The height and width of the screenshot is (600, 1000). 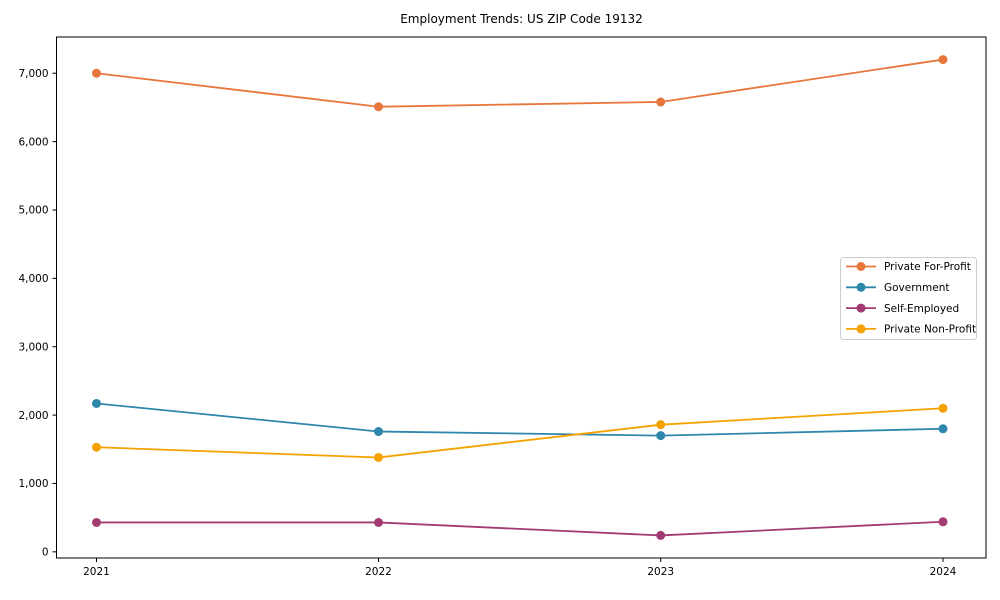 What do you see at coordinates (378, 432) in the screenshot?
I see `data-point-government-2022` at bounding box center [378, 432].